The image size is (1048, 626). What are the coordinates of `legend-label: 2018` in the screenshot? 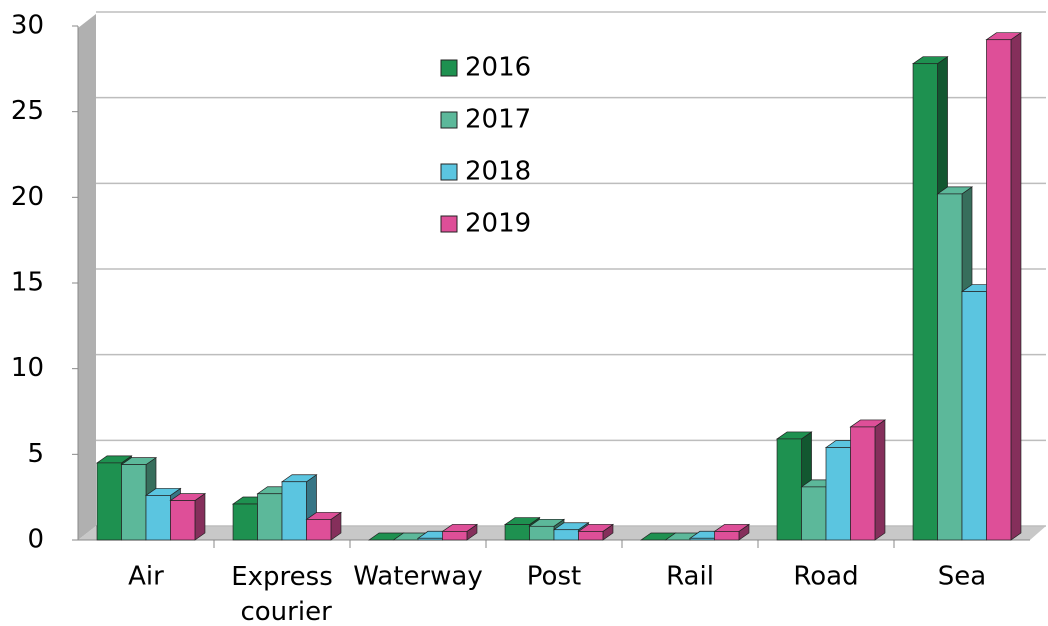 It's located at (498, 172).